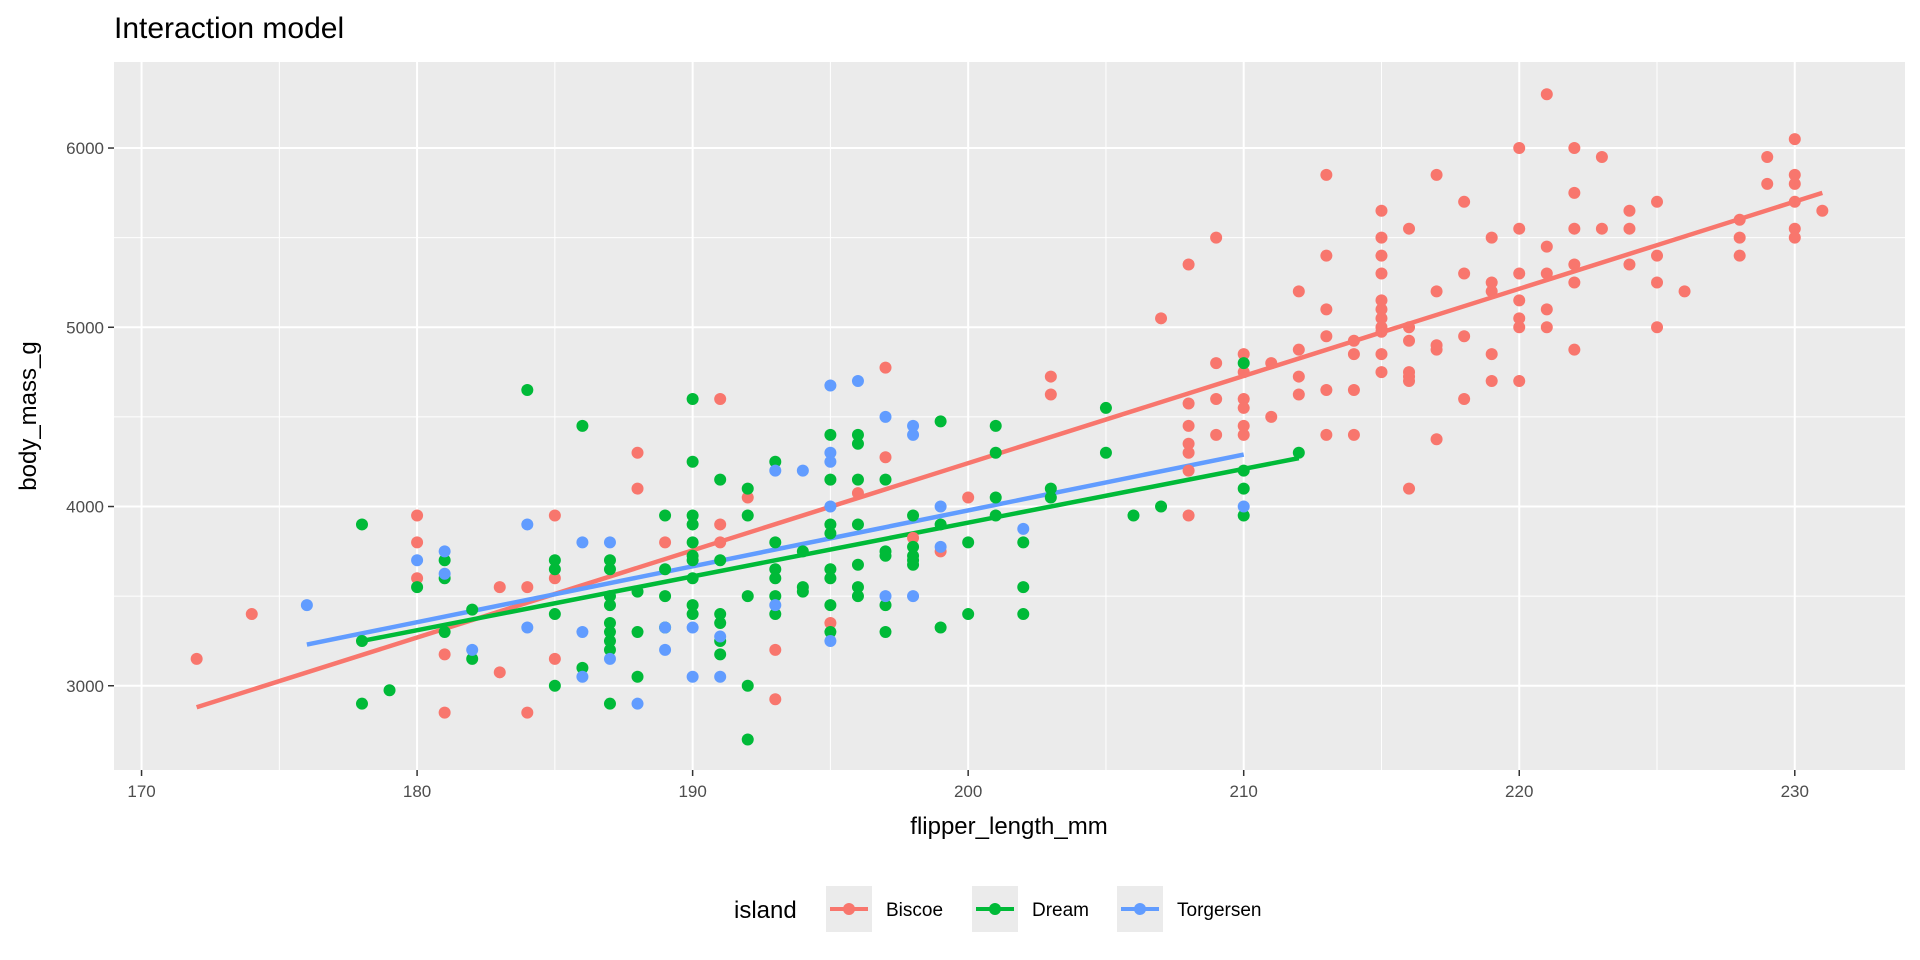 The width and height of the screenshot is (1920, 960). What do you see at coordinates (28, 415) in the screenshot?
I see `y-axis-title: body_mass_g` at bounding box center [28, 415].